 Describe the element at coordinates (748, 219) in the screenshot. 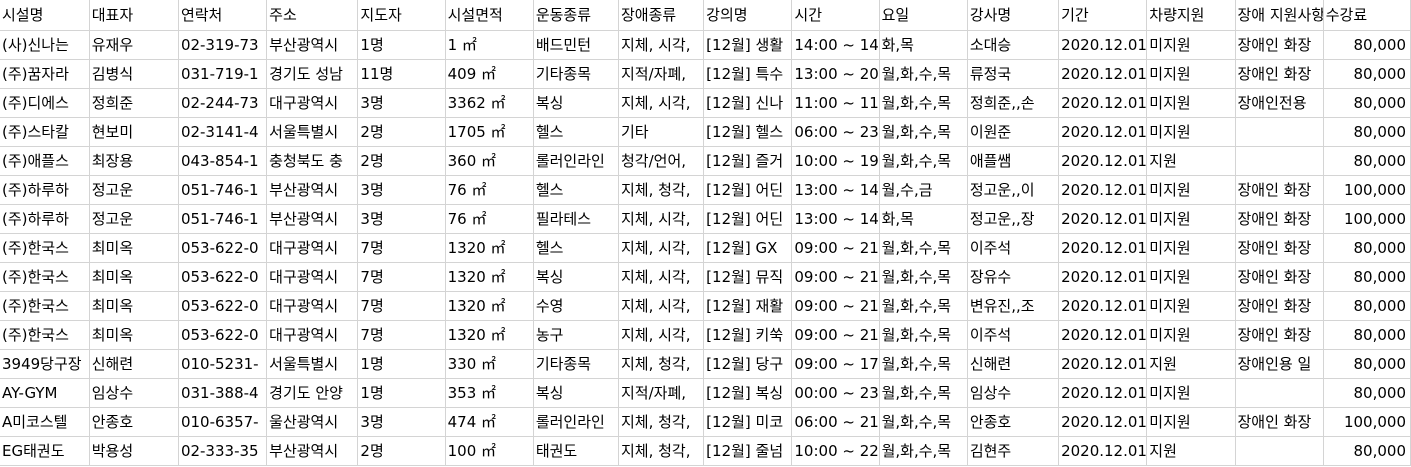

I see `table-cell: [12월] 어딘` at that location.